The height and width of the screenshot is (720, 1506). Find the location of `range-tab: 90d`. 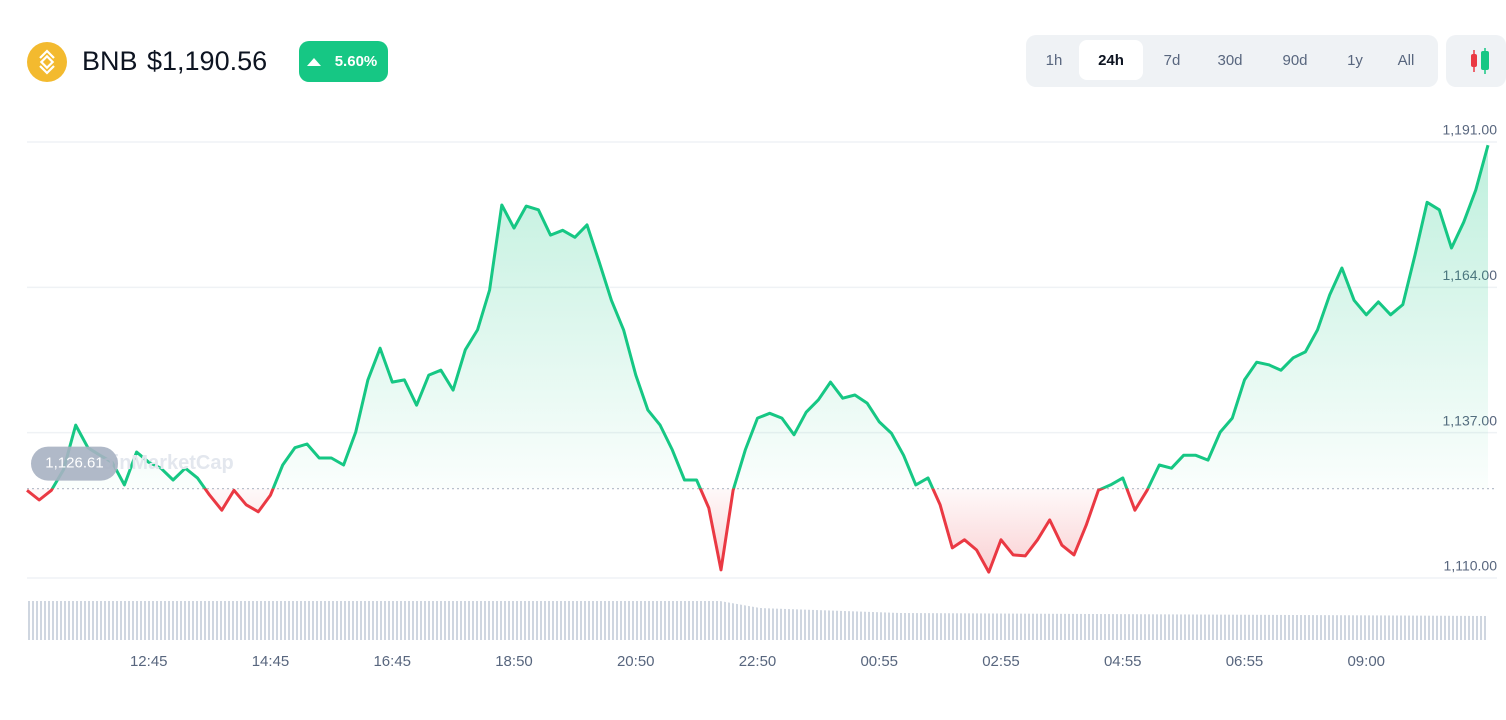

range-tab: 90d is located at coordinates (1294, 60).